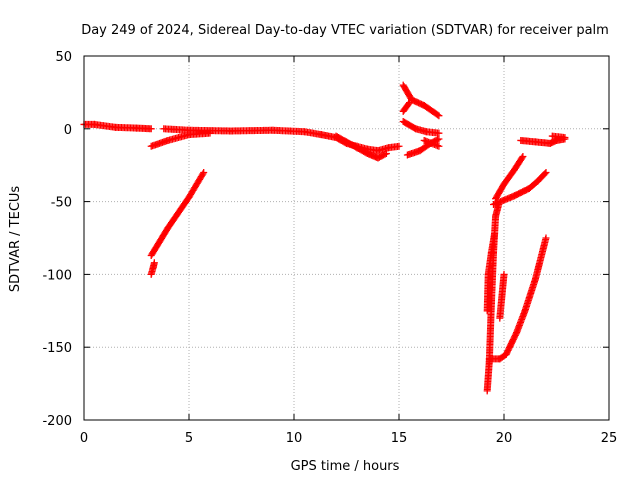  I want to click on x-tick-label: 20, so click(504, 438).